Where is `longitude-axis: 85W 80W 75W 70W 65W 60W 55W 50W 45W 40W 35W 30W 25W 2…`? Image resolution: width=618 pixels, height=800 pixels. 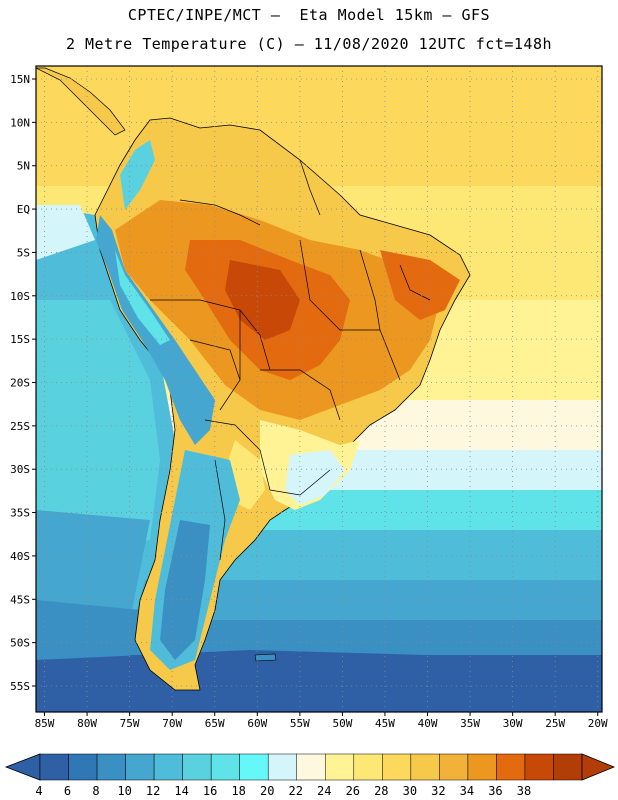
longitude-axis: 85W 80W 75W 70W 65W 60W 55W 50W 45W 40W 35W 30W 25W 2… is located at coordinates (321, 721).